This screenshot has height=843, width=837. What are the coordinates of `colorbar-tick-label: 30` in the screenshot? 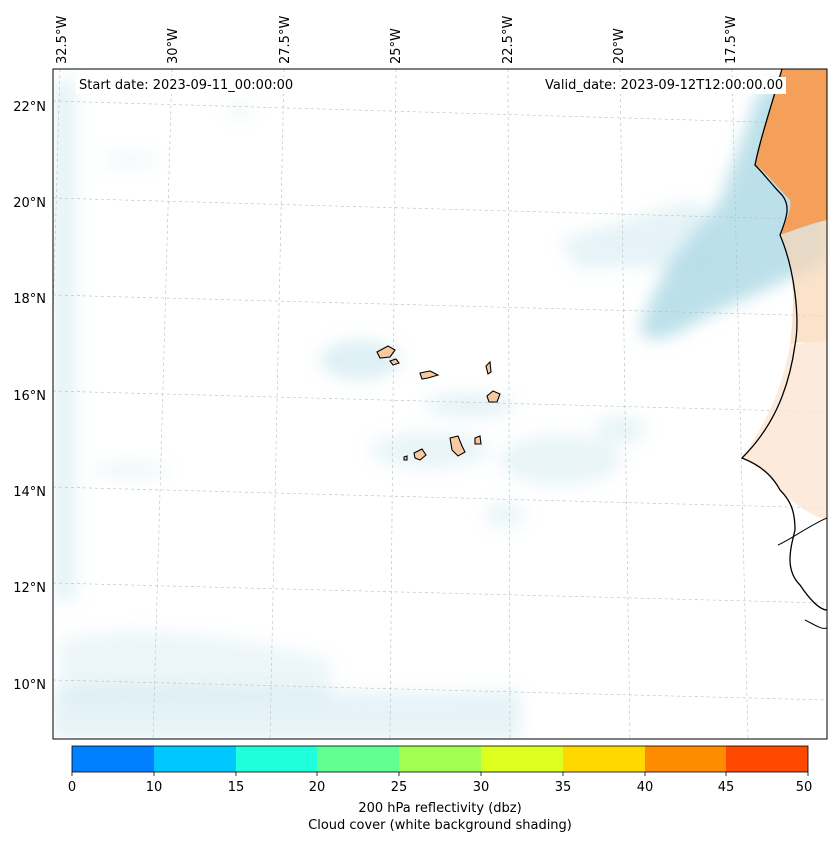 It's located at (481, 787).